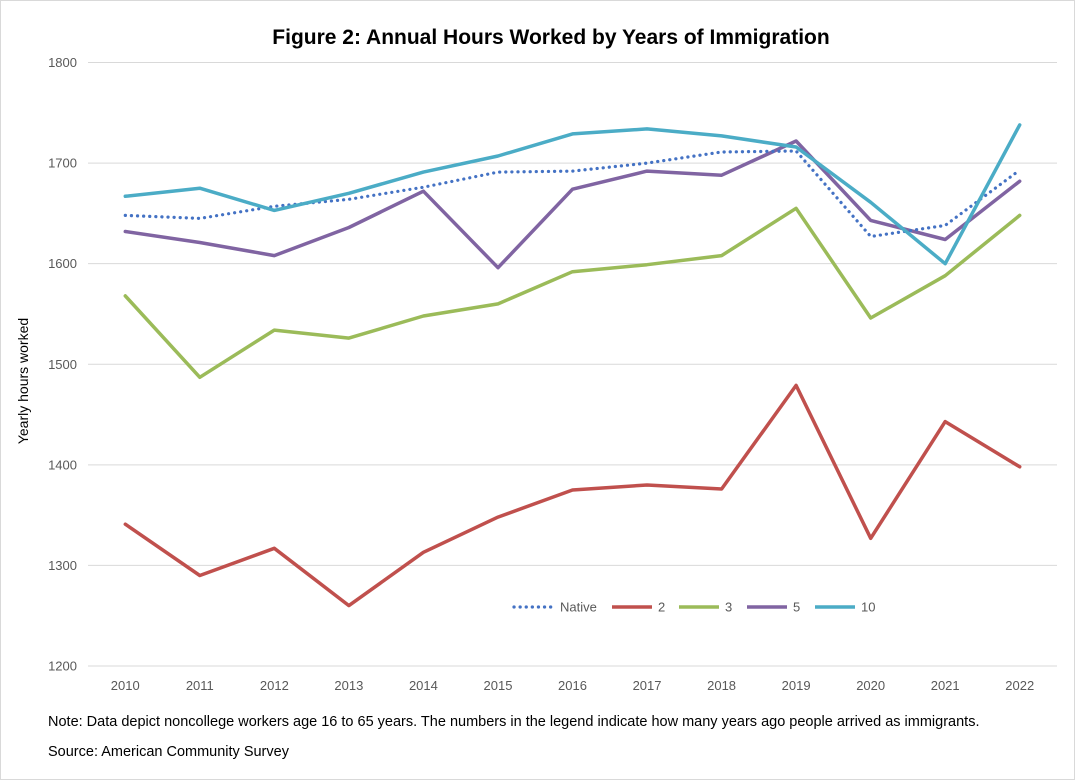 This screenshot has width=1075, height=780. Describe the element at coordinates (796, 685) in the screenshot. I see `x-tick-label: 2019` at that location.